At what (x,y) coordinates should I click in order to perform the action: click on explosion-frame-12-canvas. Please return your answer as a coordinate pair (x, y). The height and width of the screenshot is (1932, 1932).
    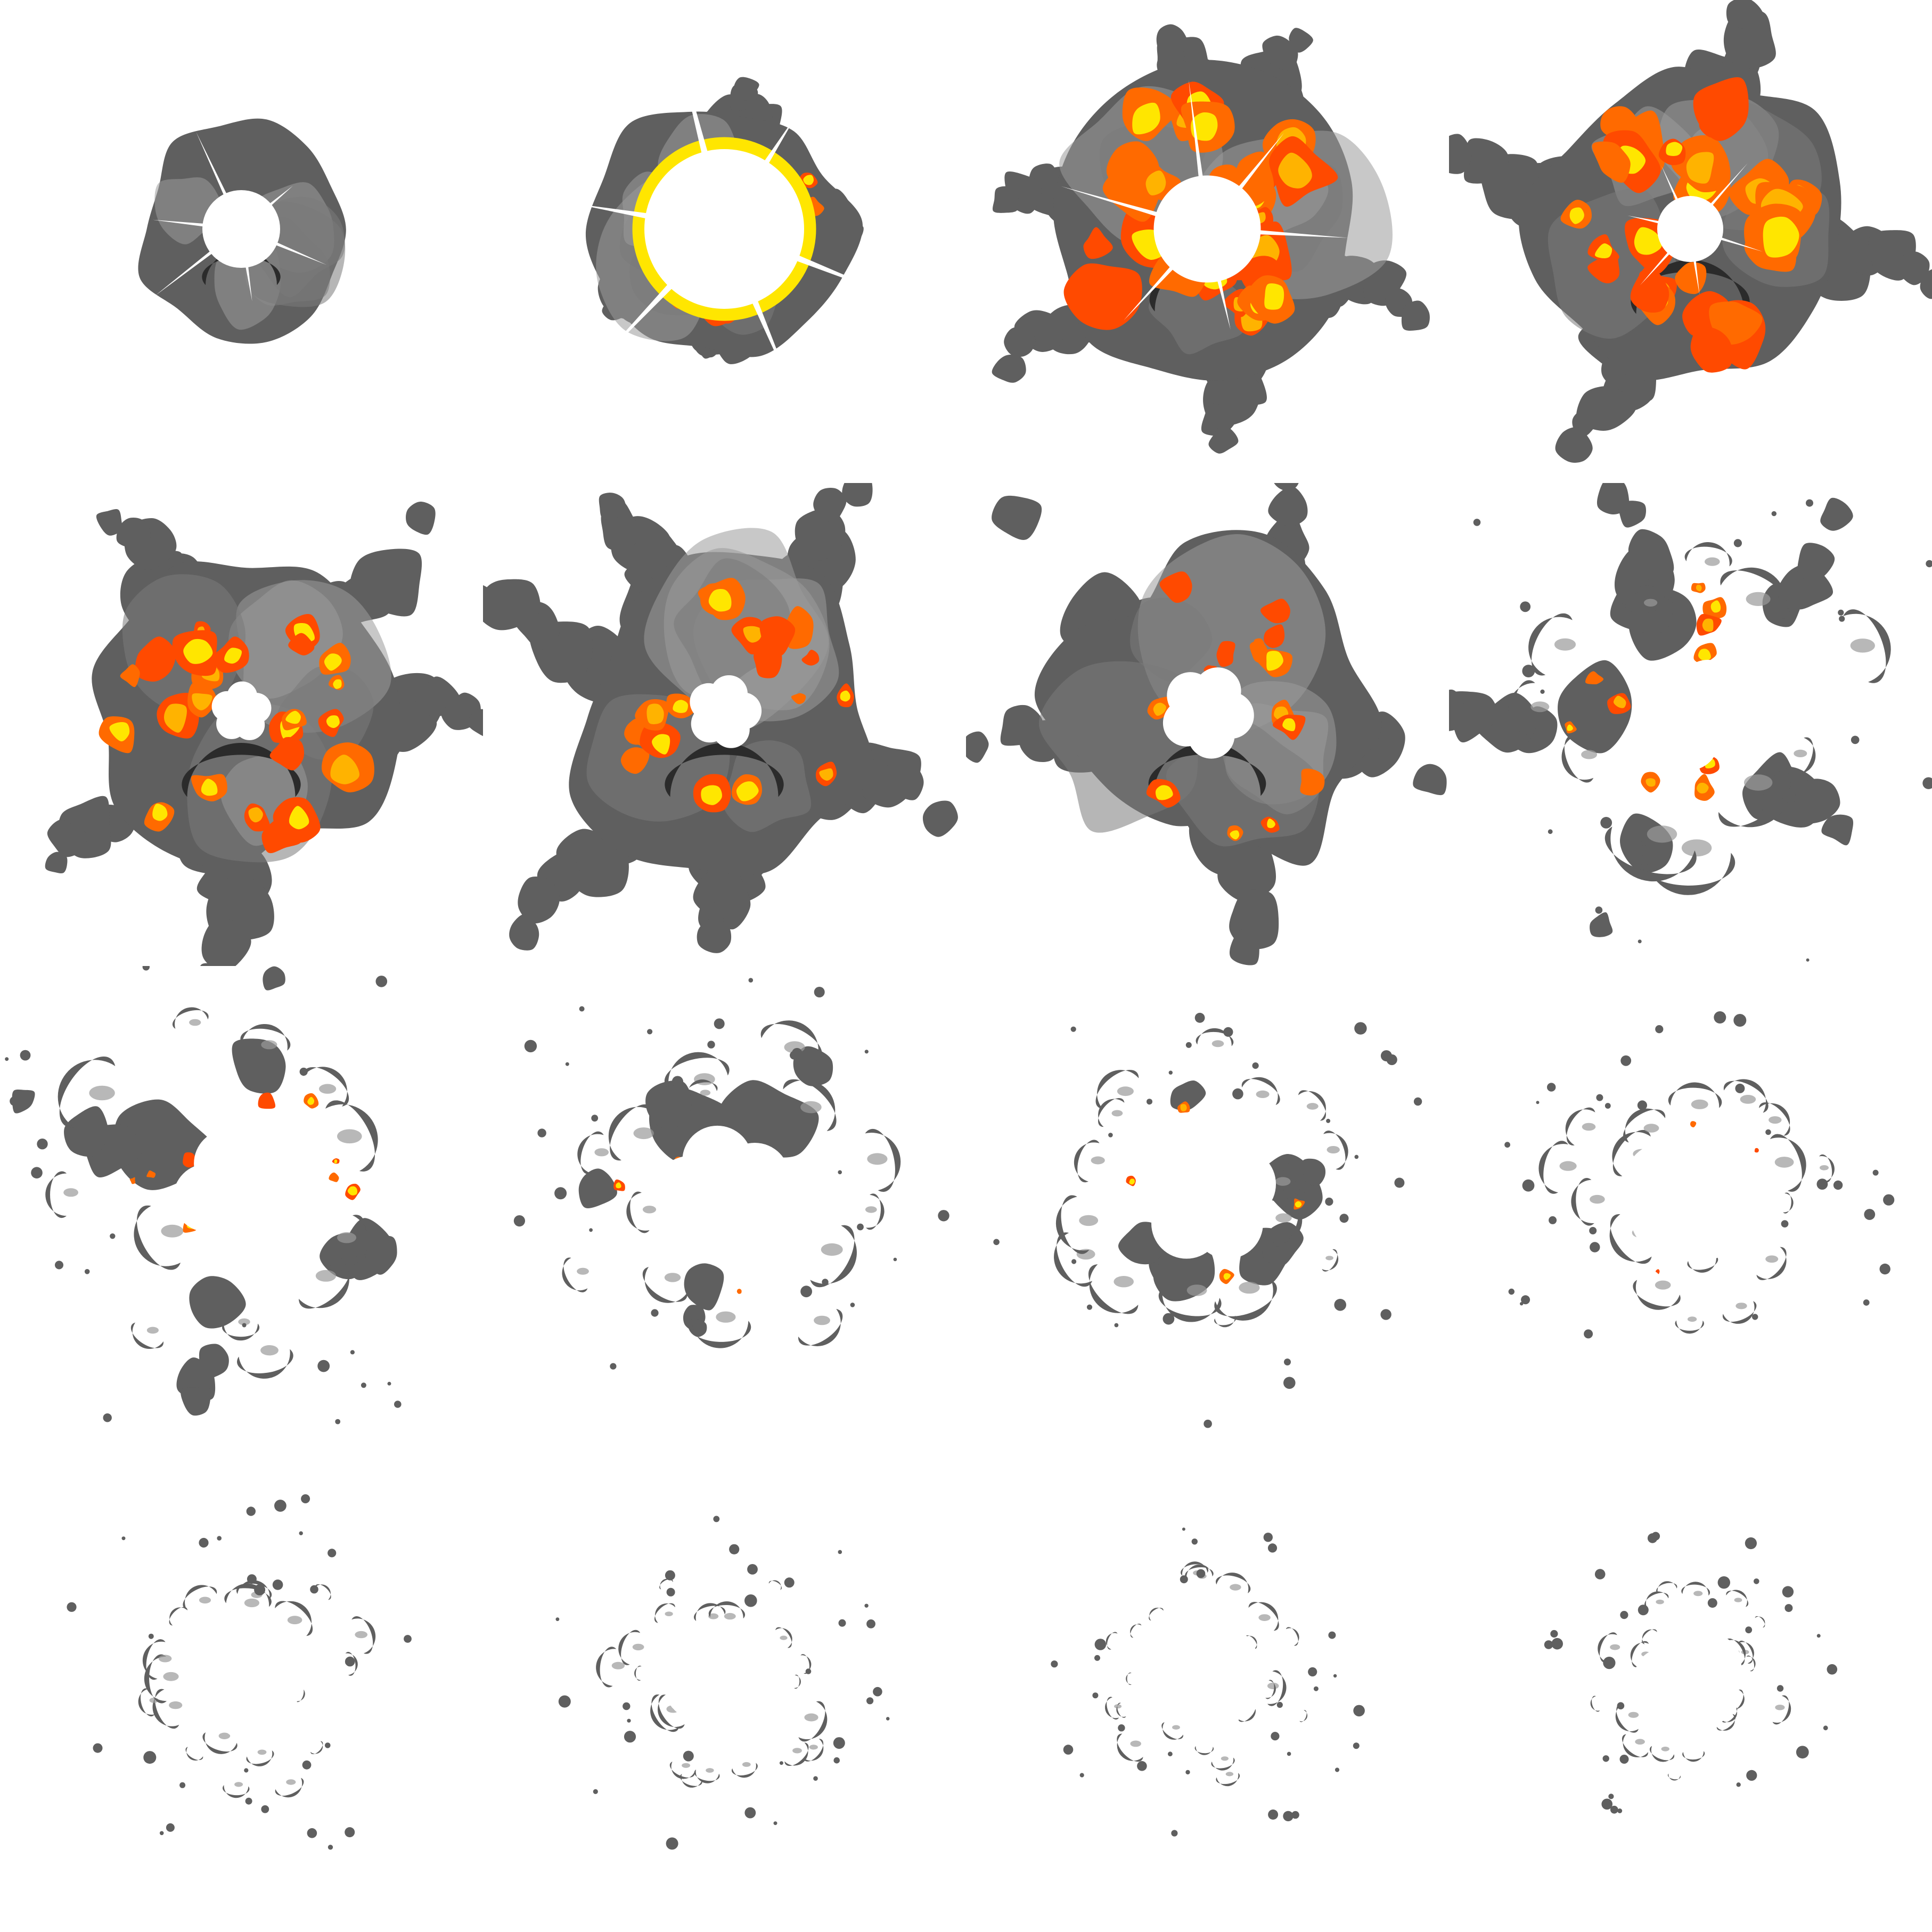
    Looking at the image, I should click on (1699, 1175).